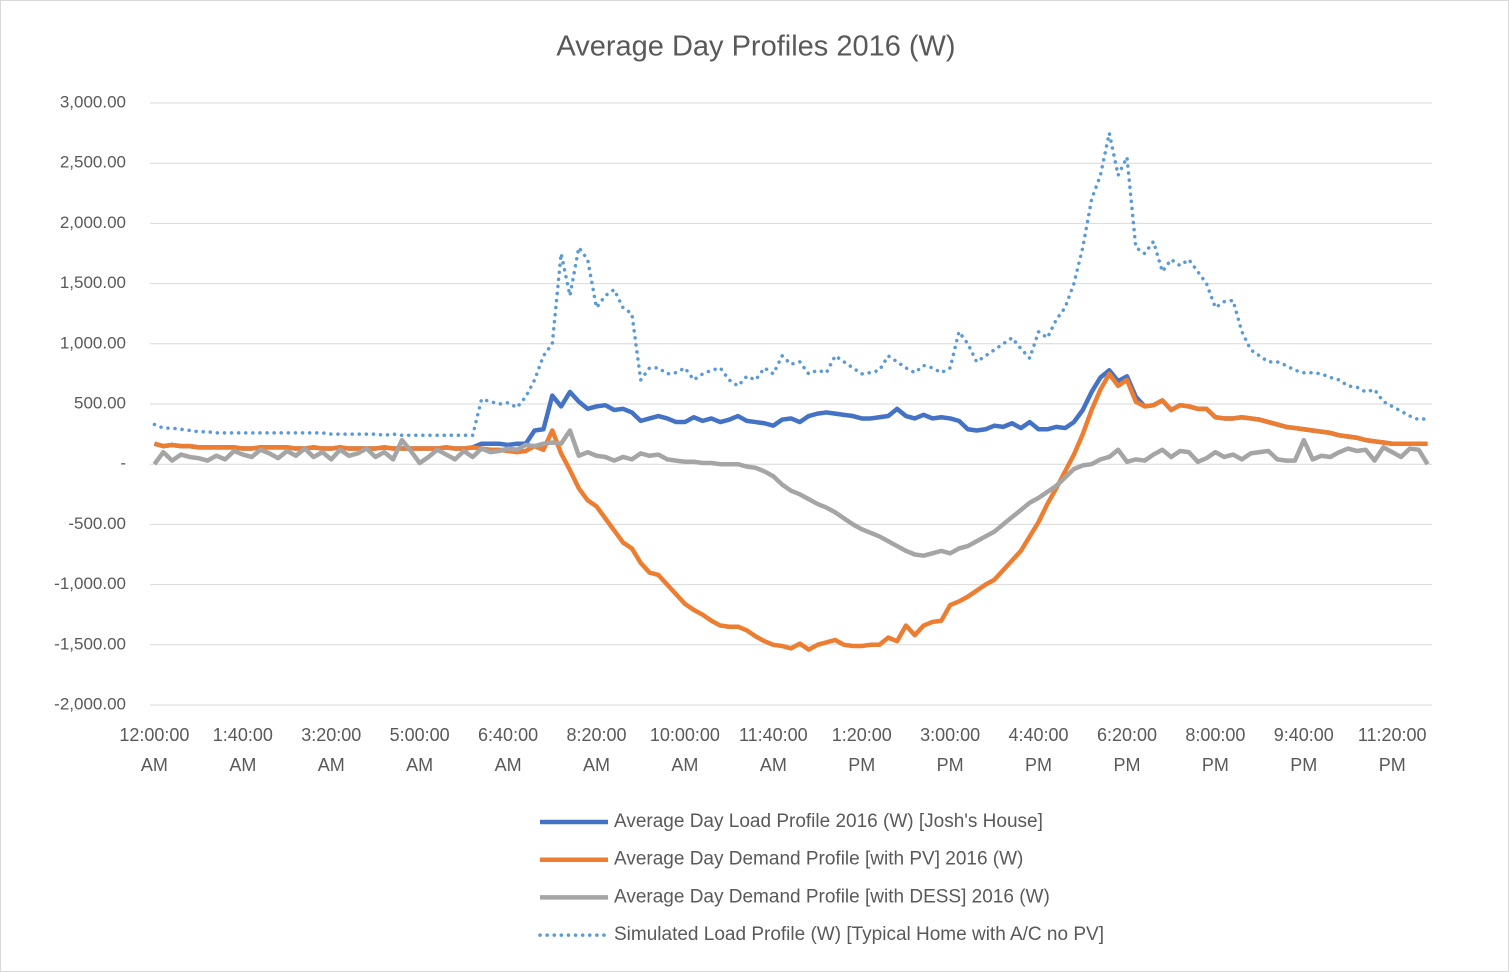 The height and width of the screenshot is (972, 1509). What do you see at coordinates (596, 750) in the screenshot?
I see `x-tick-label: 8:20:00 AM` at bounding box center [596, 750].